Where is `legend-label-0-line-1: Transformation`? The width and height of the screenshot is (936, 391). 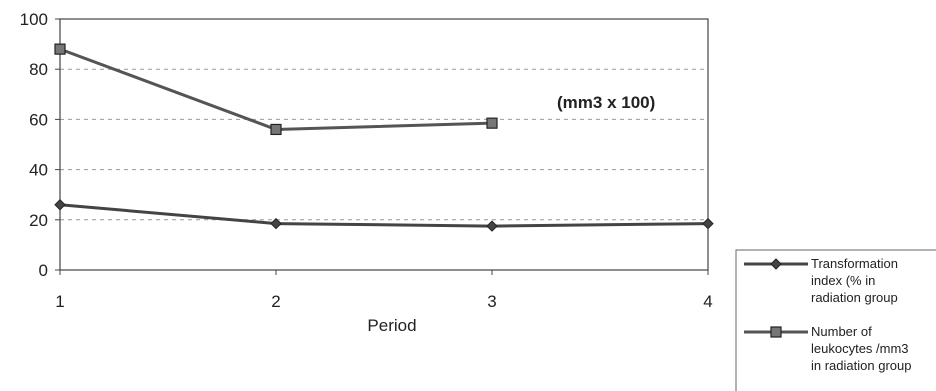
legend-label-0-line-1: Transformation is located at coordinates (854, 263).